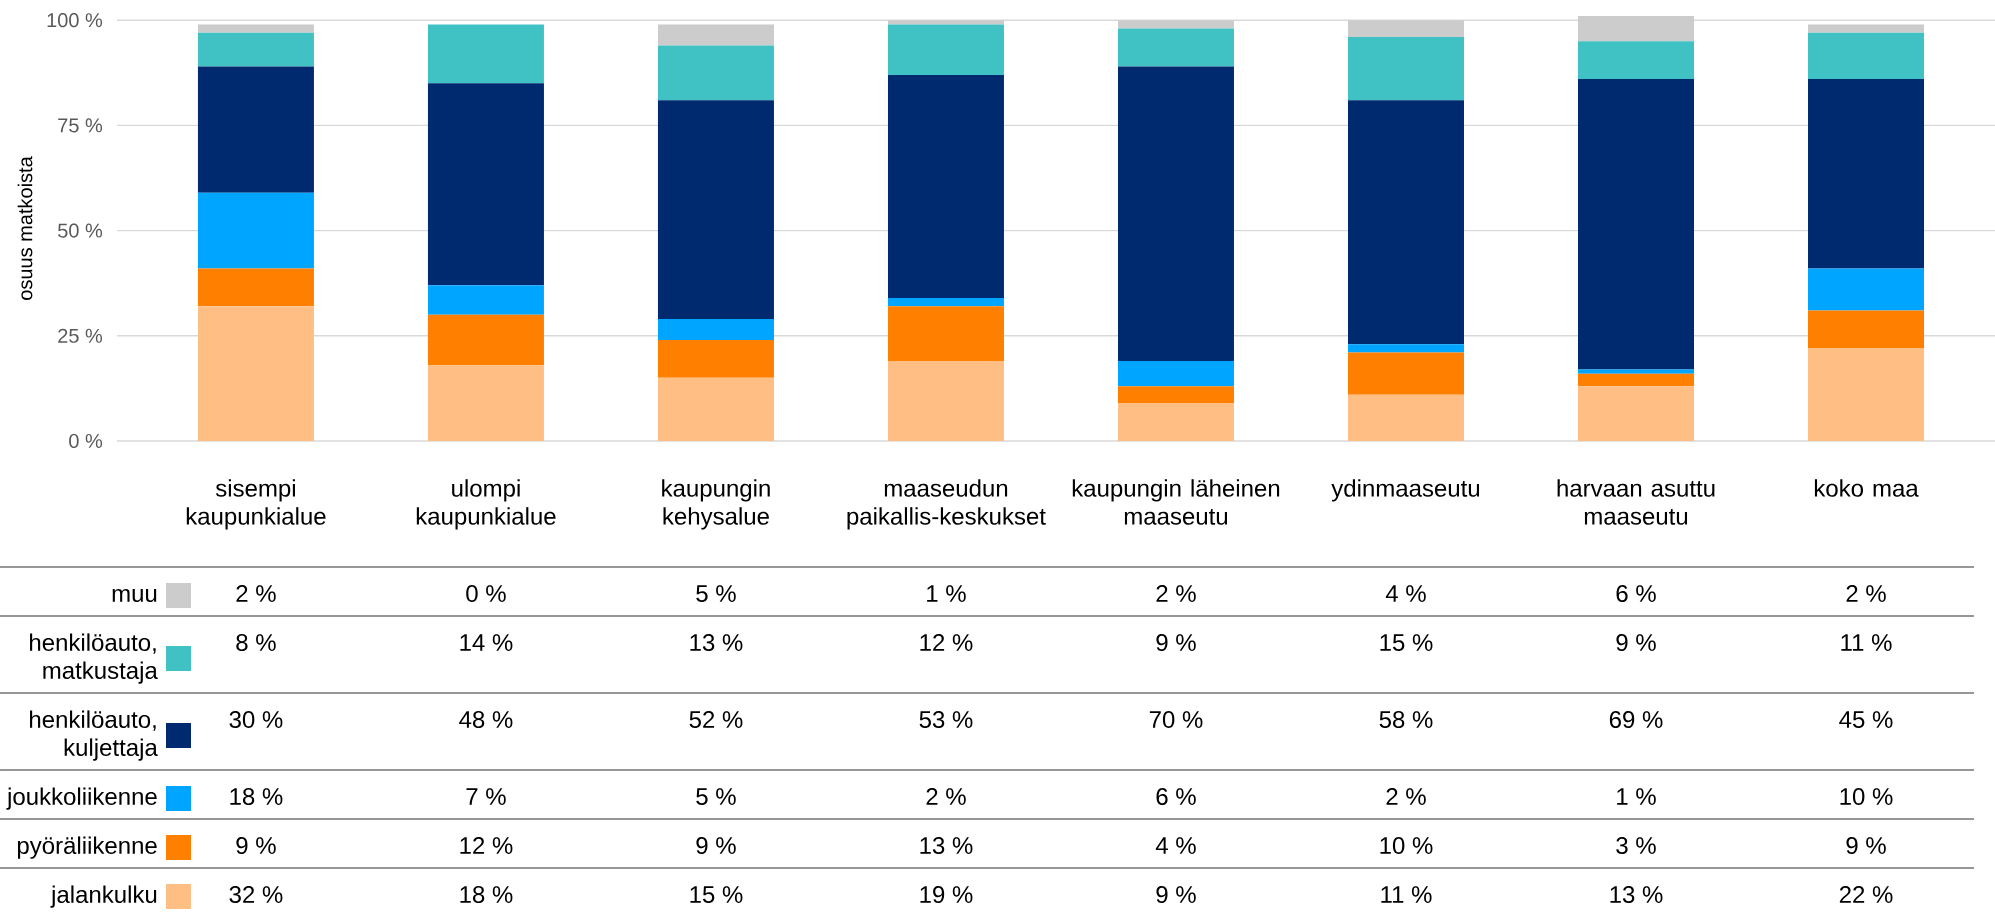  I want to click on y-tick-label: 75 %, so click(80, 125).